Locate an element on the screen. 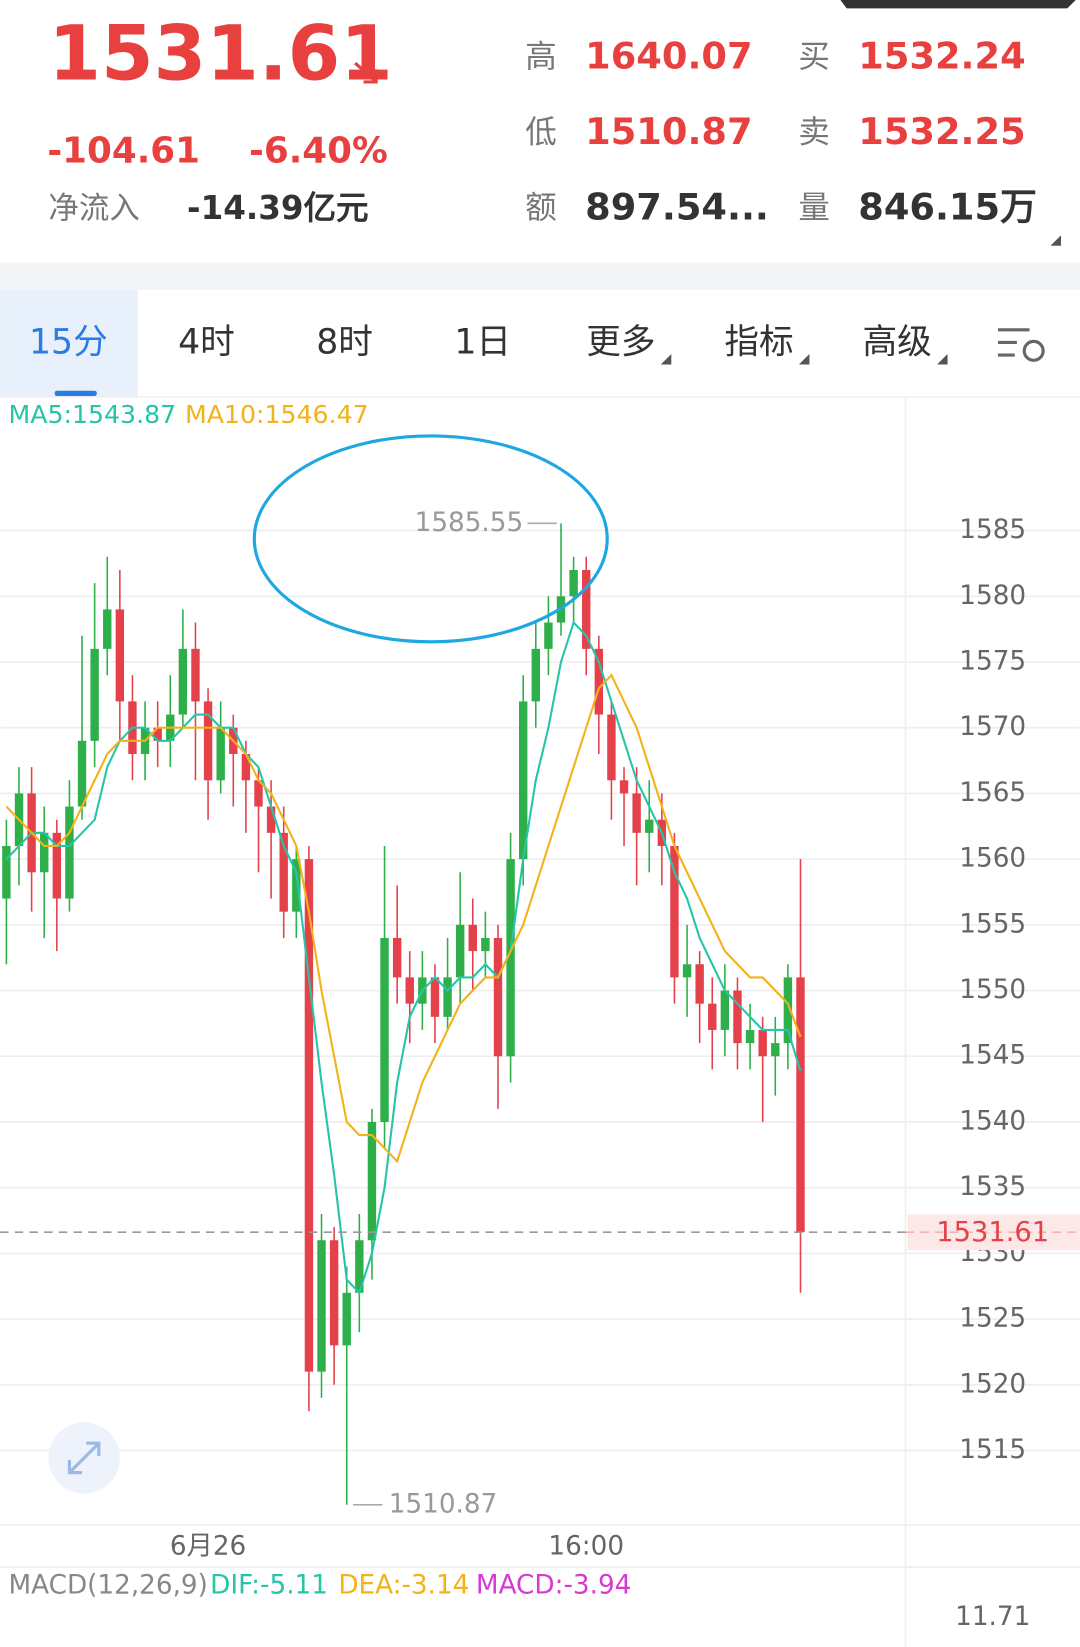 This screenshot has height=1647, width=1080. macd-axis-label: 11.71 is located at coordinates (992, 1617).